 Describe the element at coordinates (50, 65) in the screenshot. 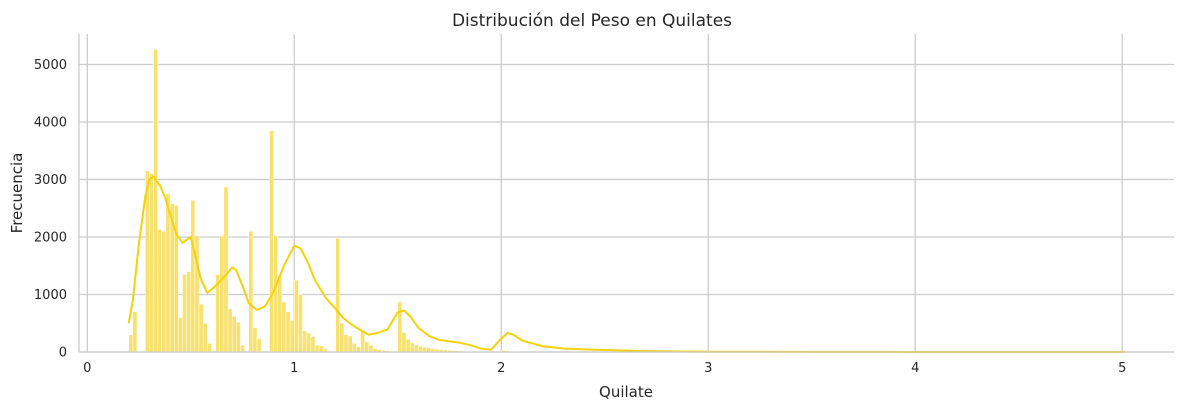

I see `y-tick-label: 5000` at that location.